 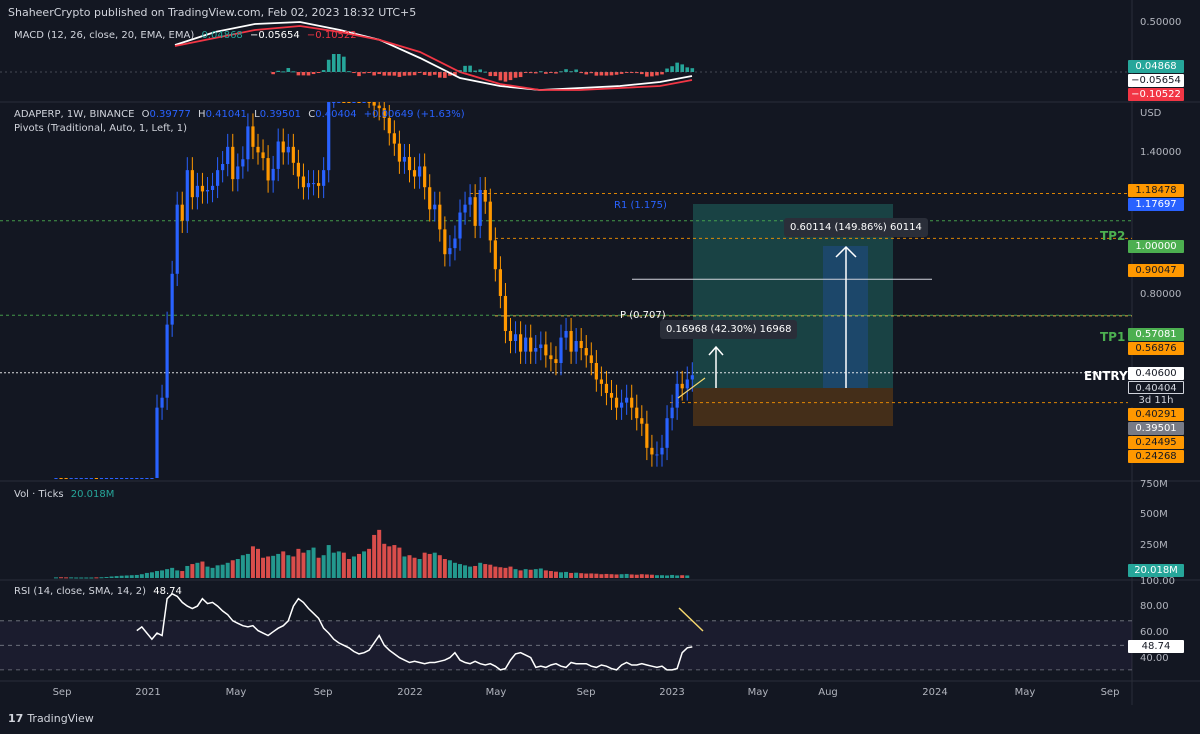 I want to click on ohlc-open: O0.39777, so click(x=166, y=114).